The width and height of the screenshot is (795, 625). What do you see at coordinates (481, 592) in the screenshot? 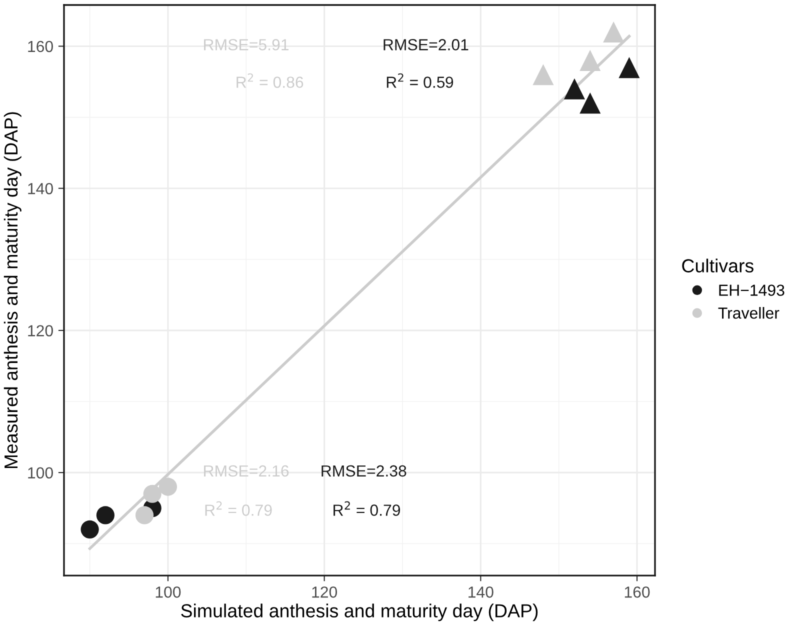
I see `x-tick-label: 140` at bounding box center [481, 592].